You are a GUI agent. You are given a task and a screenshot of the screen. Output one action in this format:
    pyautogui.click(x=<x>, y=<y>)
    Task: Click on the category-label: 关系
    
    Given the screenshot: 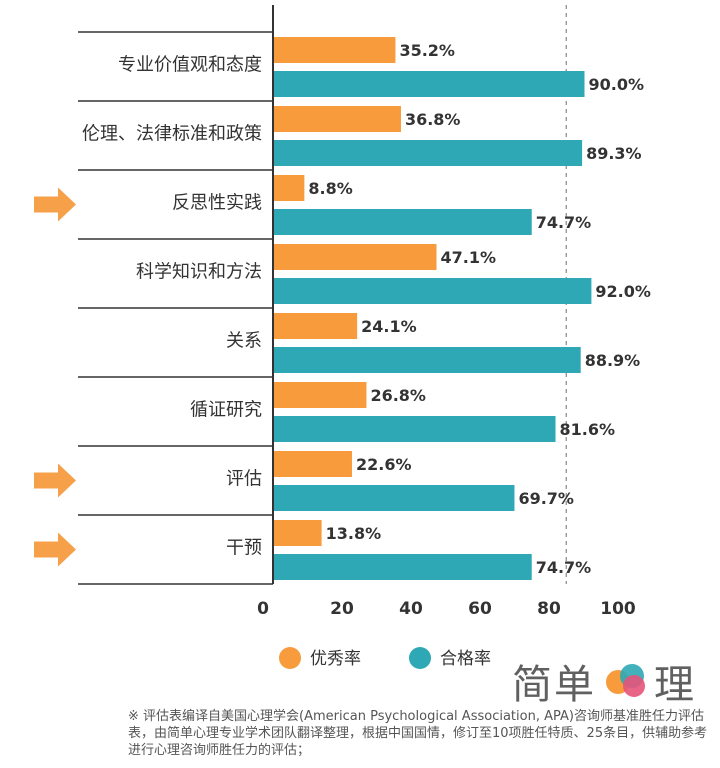 What is the action you would take?
    pyautogui.click(x=244, y=341)
    